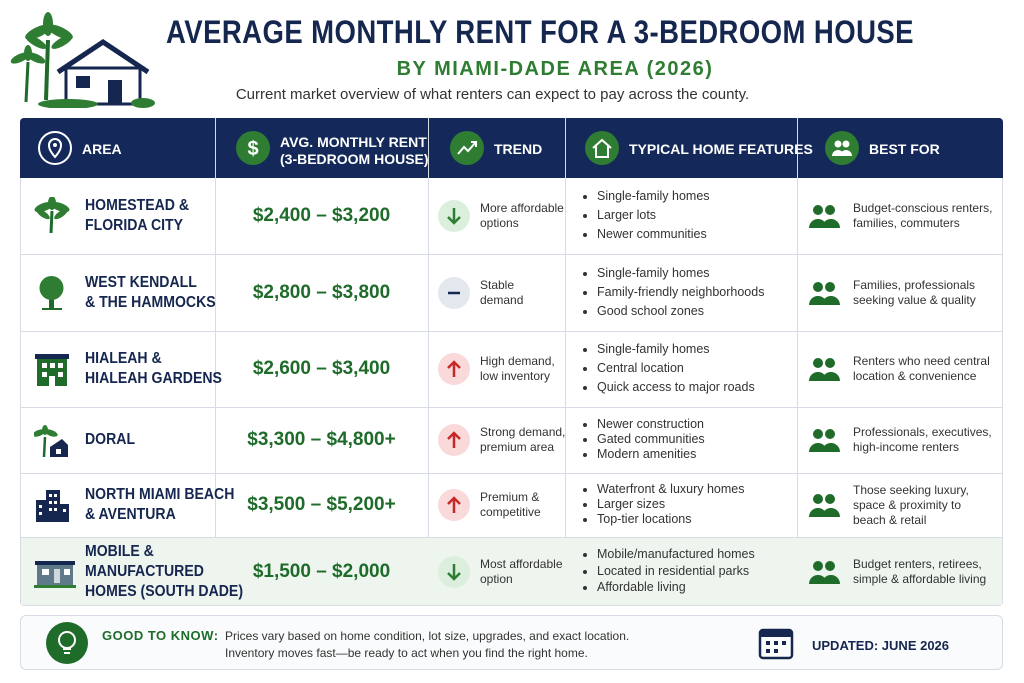 The height and width of the screenshot is (683, 1024). What do you see at coordinates (502, 299) in the screenshot?
I see `trend-text: demand` at bounding box center [502, 299].